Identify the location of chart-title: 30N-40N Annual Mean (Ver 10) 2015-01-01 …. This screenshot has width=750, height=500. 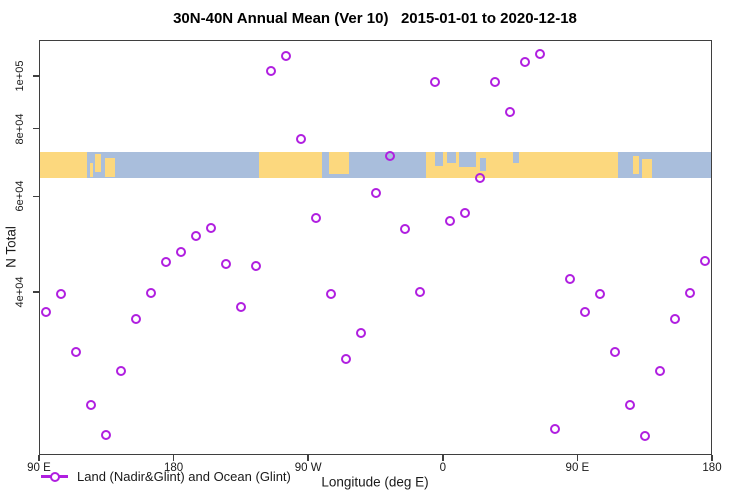
(375, 18).